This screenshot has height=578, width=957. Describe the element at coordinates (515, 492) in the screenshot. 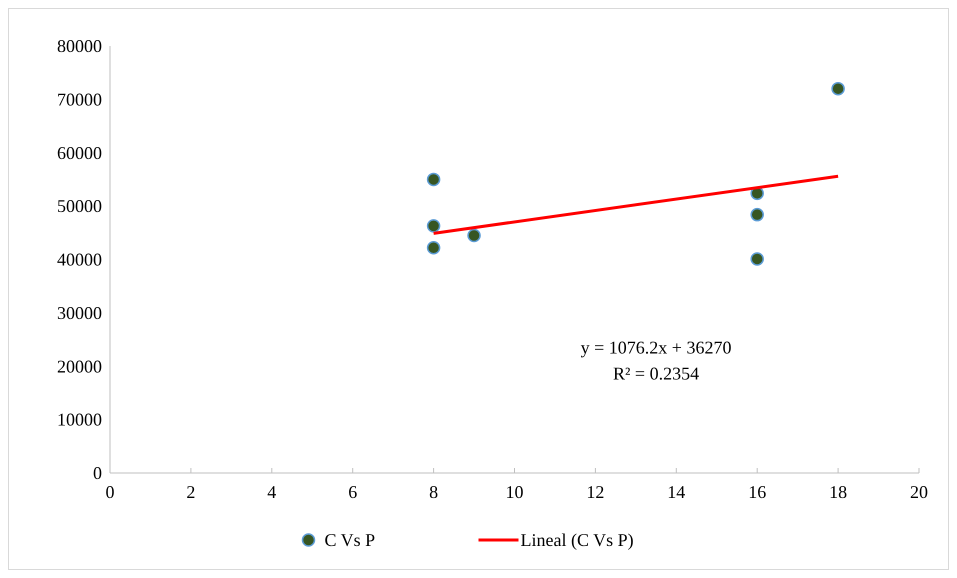

I see `x-tick-label: 10` at that location.